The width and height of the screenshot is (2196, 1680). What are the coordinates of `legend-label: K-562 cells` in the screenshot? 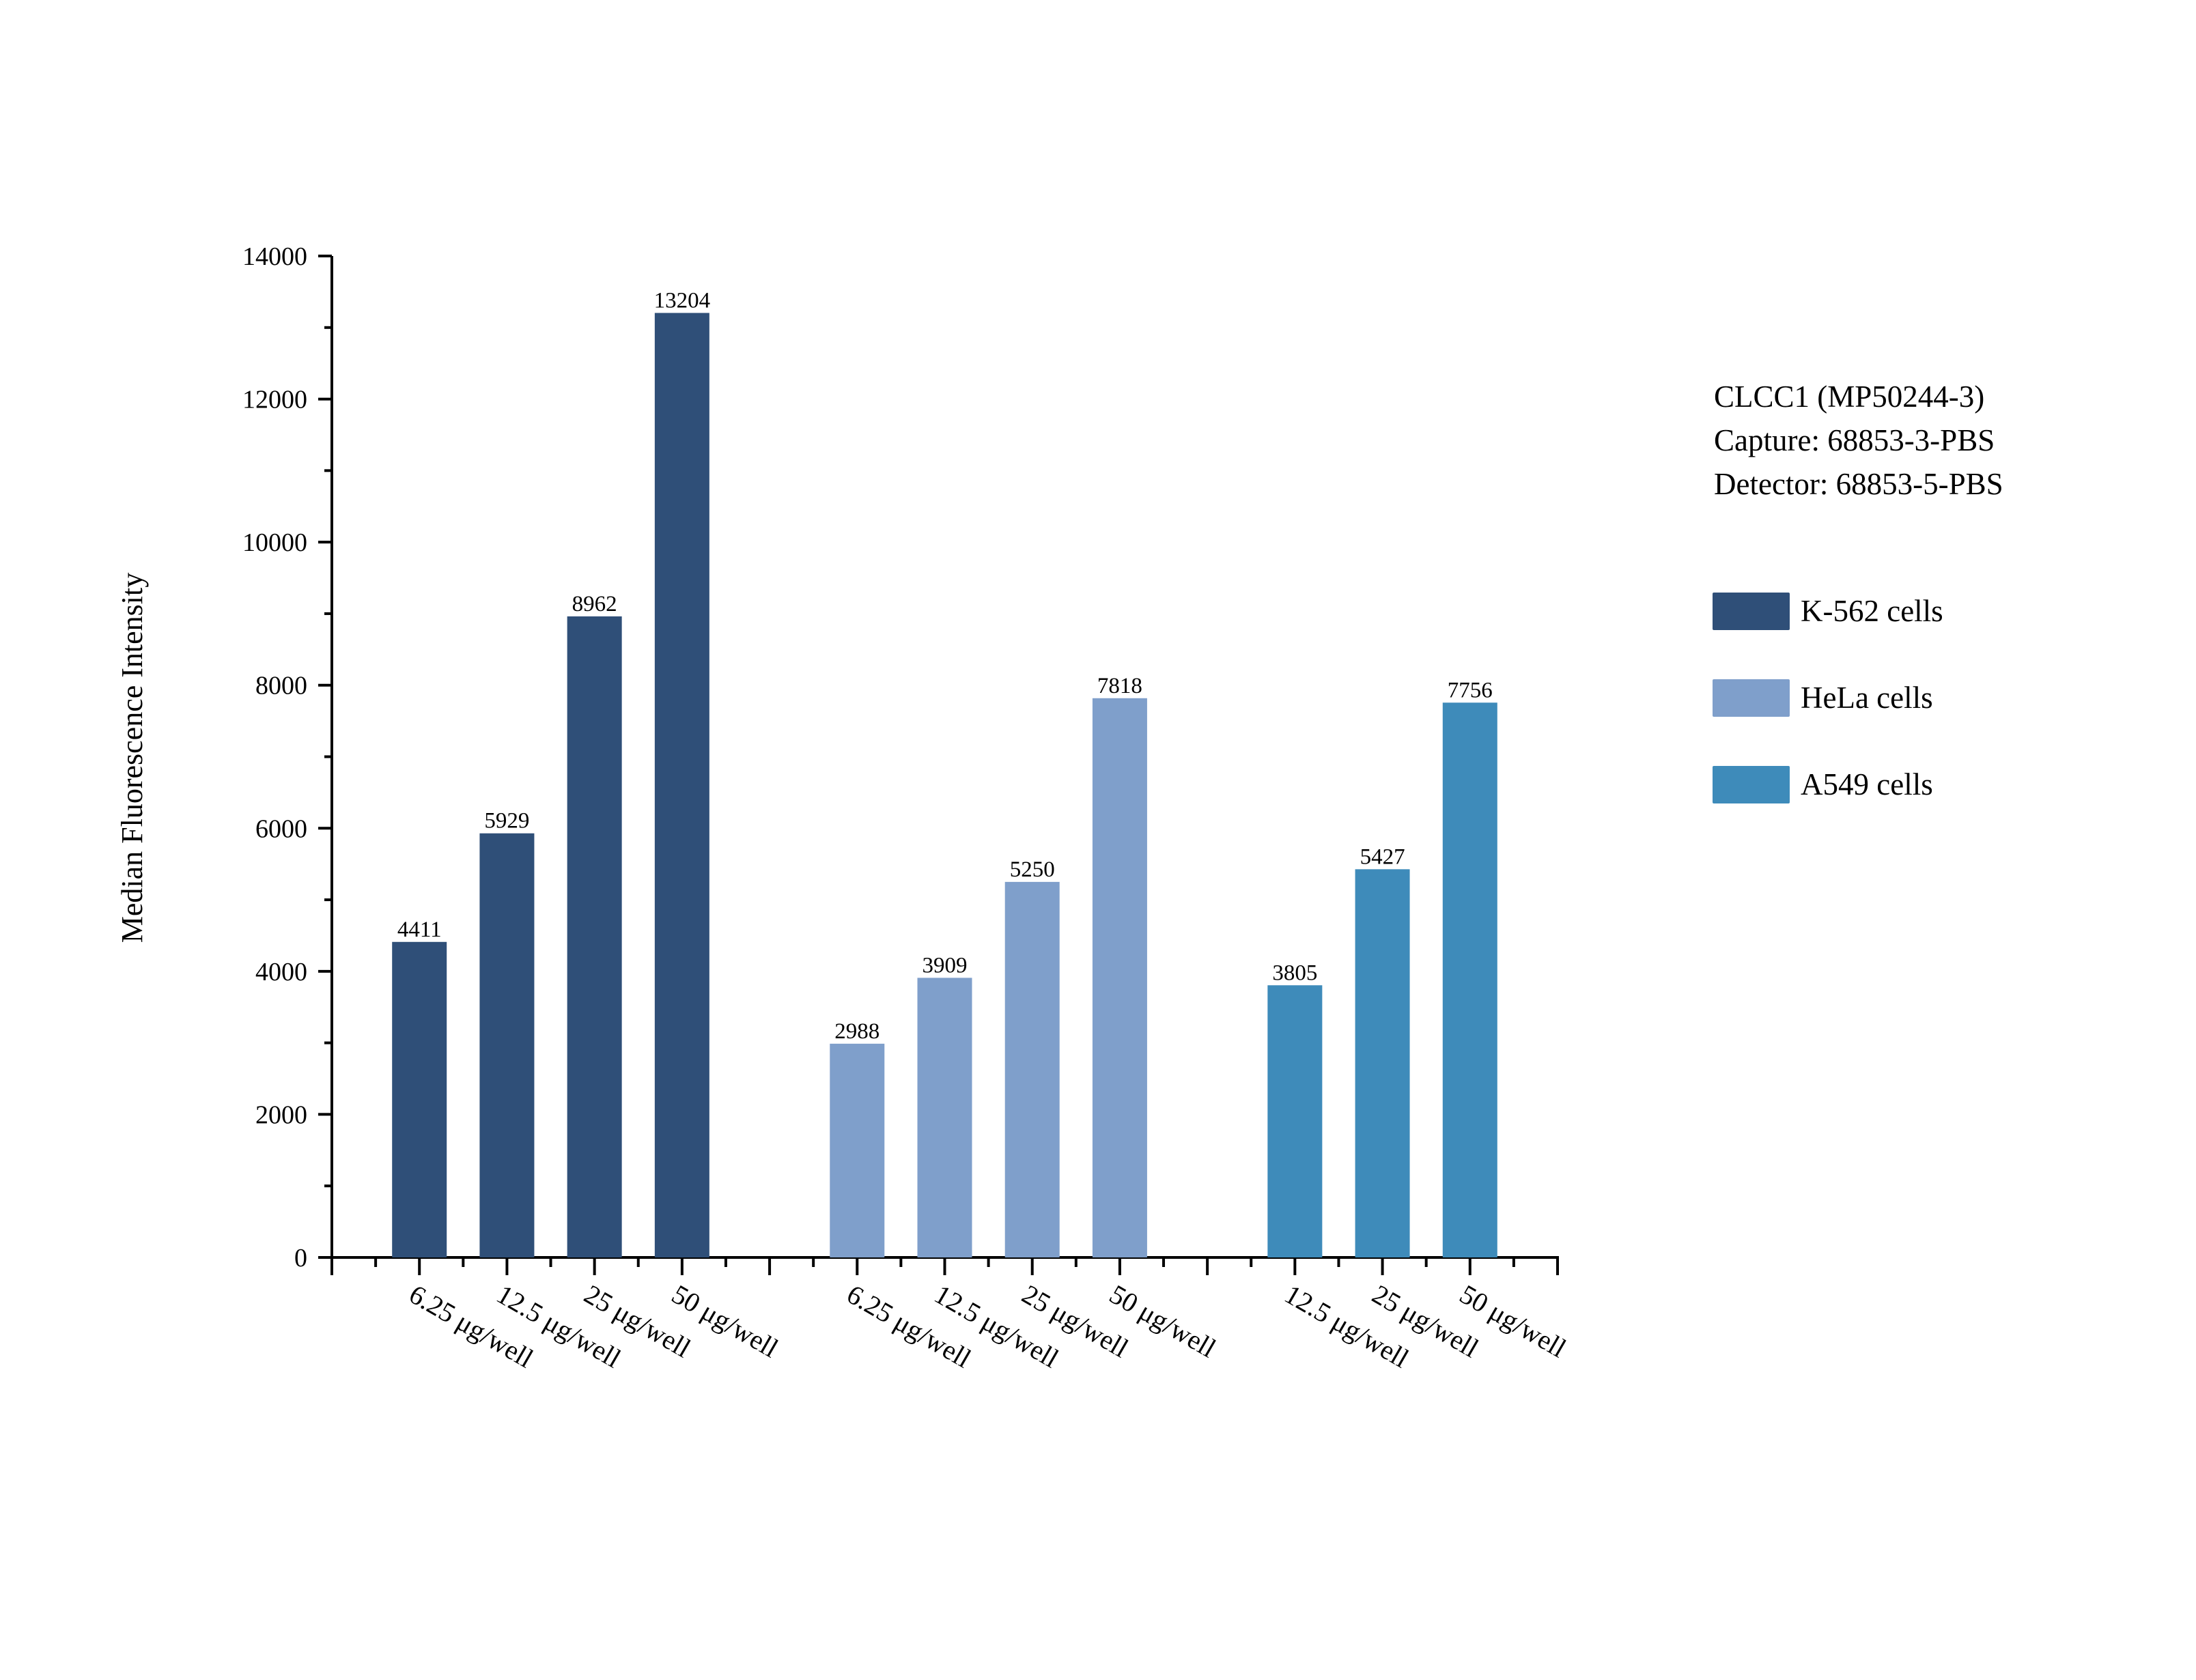 It's located at (1872, 611).